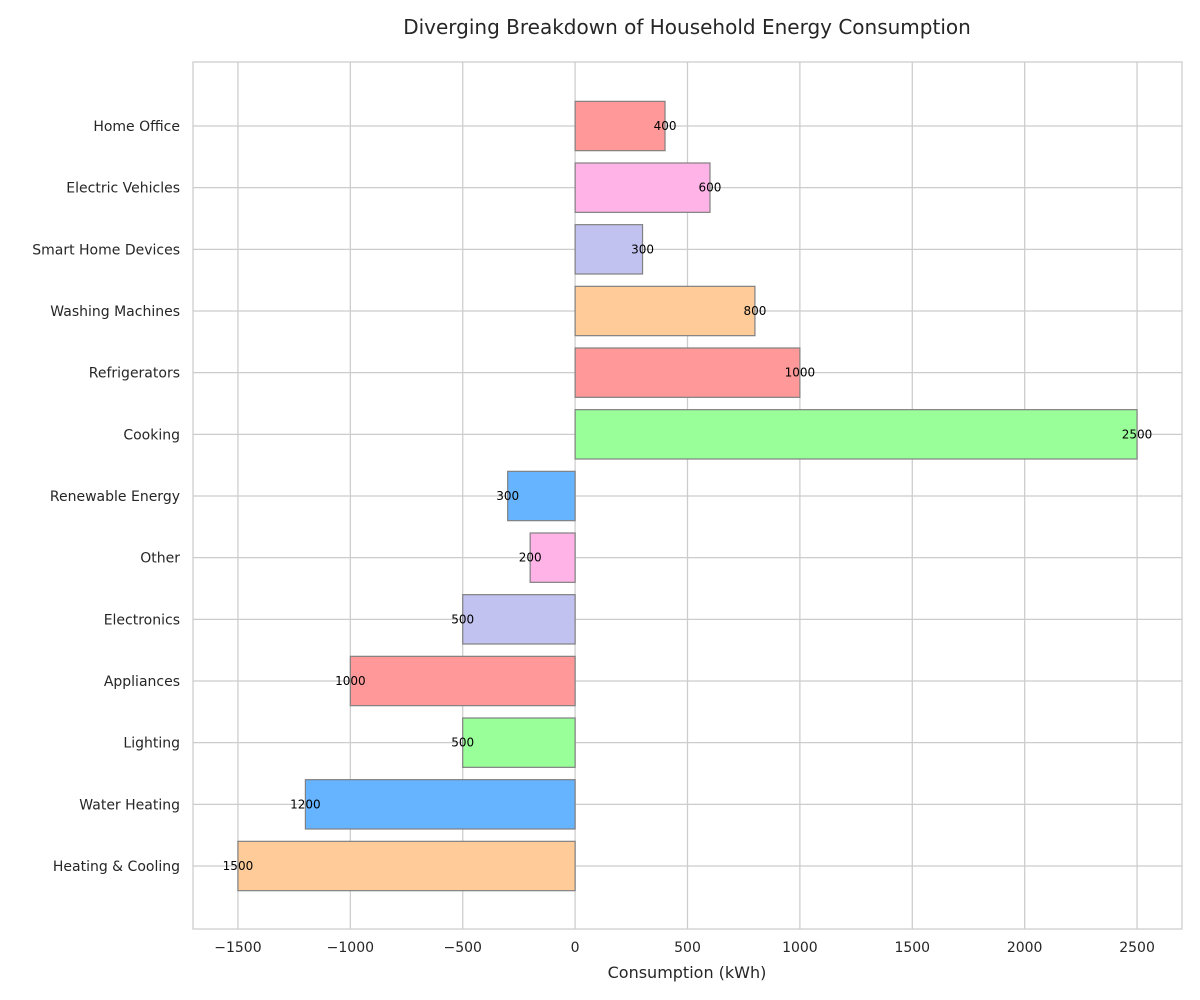  What do you see at coordinates (160, 559) in the screenshot?
I see `y-tick-label: Other` at bounding box center [160, 559].